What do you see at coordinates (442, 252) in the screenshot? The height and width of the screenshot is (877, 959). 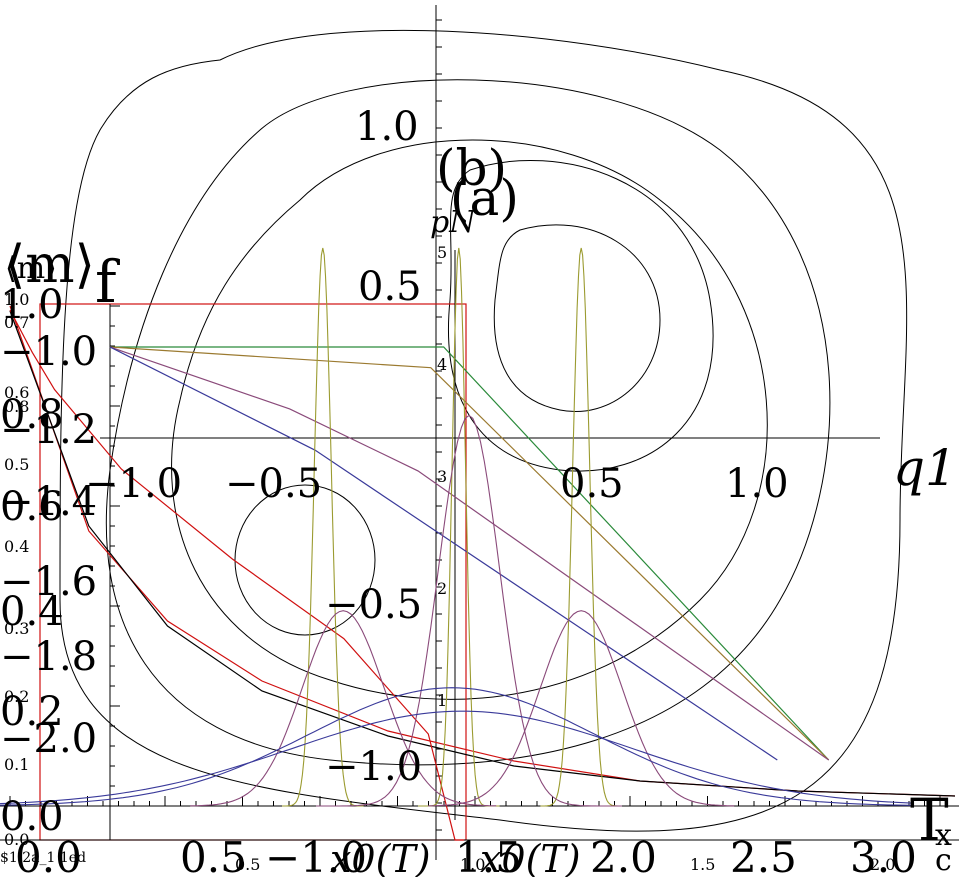 I see `pN-tick-5: 5` at bounding box center [442, 252].